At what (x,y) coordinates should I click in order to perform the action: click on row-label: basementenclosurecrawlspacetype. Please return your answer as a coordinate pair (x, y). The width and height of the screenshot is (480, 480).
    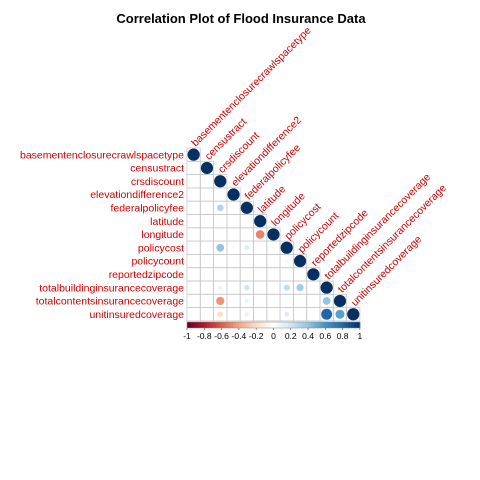
    Looking at the image, I should click on (102, 155).